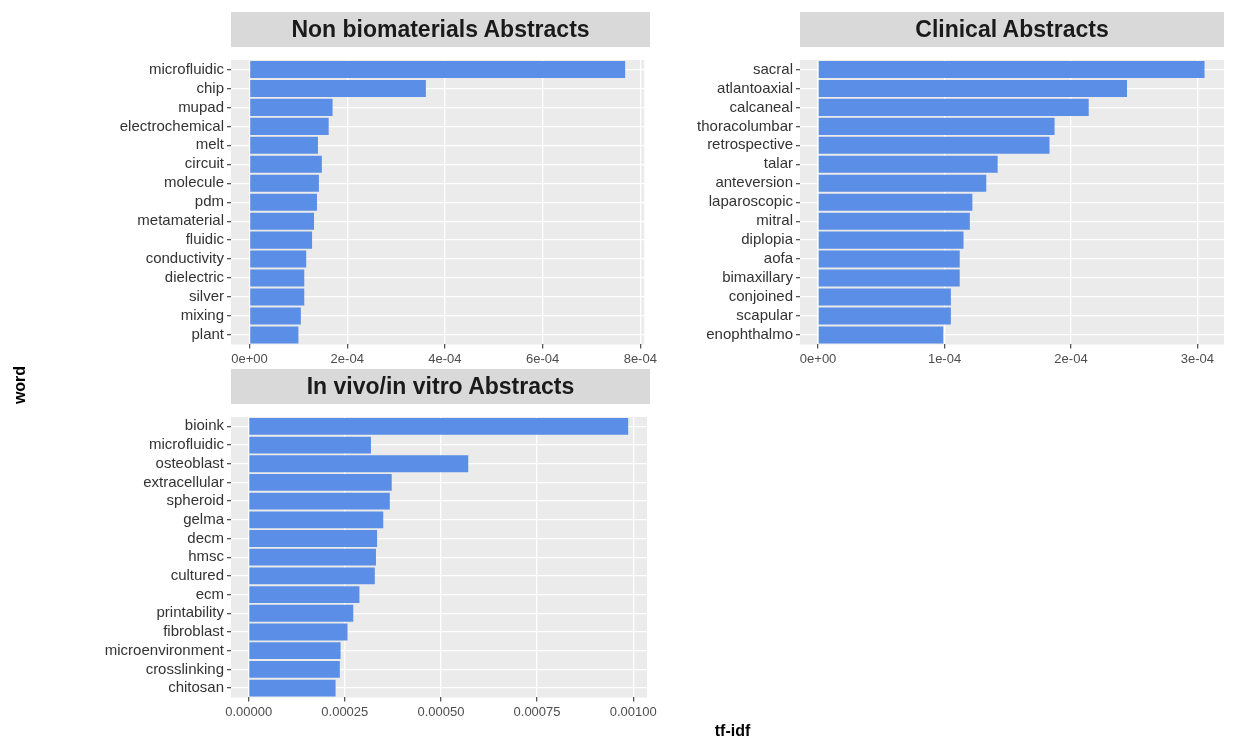 The width and height of the screenshot is (1234, 740). I want to click on y-tick-label: circuit, so click(204, 163).